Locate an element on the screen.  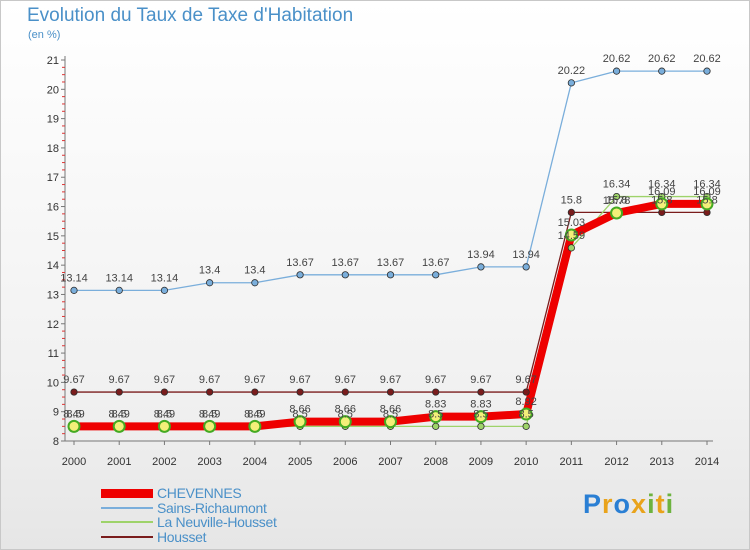
y-tick-label: 20 is located at coordinates (53, 90).